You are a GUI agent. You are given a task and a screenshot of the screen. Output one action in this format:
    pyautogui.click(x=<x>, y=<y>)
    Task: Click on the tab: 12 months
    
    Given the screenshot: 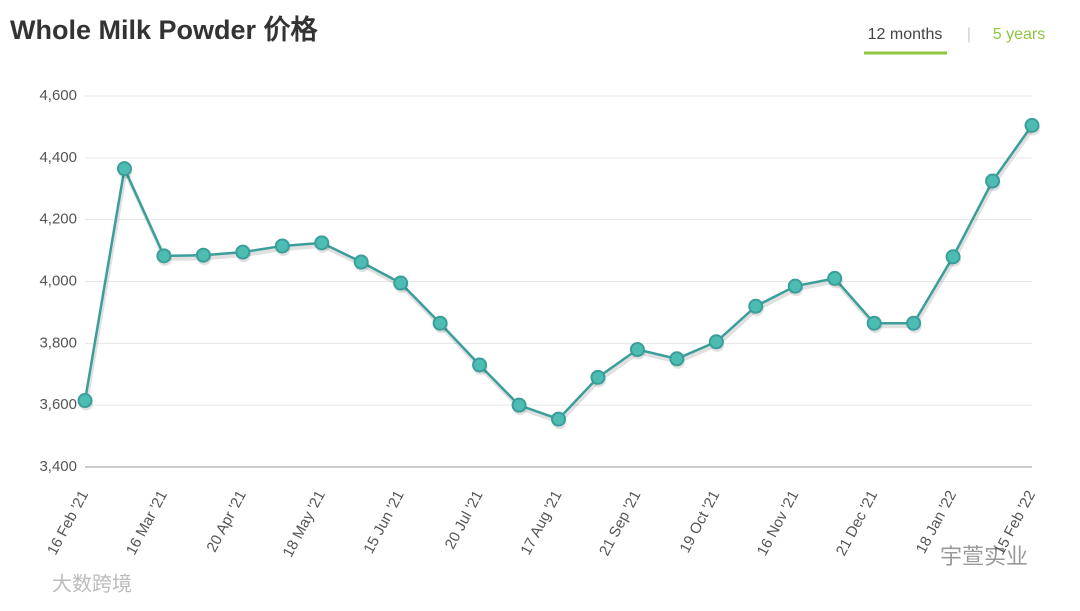 What is the action you would take?
    pyautogui.click(x=905, y=34)
    